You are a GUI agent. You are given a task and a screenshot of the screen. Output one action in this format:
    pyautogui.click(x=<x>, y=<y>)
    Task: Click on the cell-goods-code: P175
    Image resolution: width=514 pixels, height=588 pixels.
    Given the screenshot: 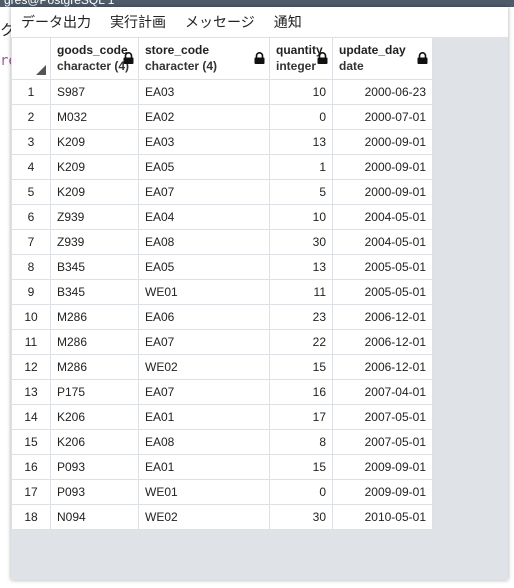 What is the action you would take?
    pyautogui.click(x=94, y=392)
    